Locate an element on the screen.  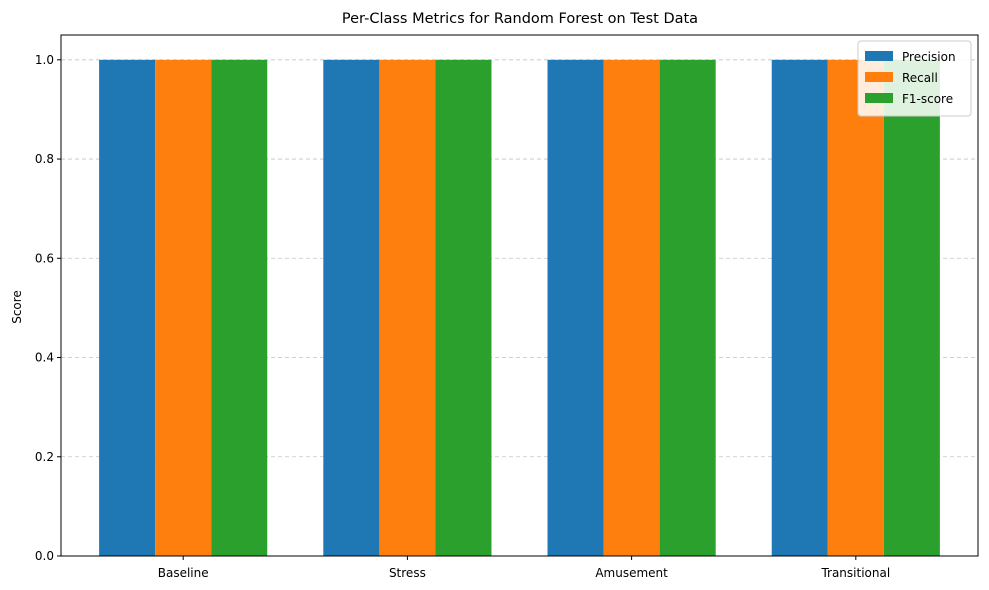
legend-label: Recall is located at coordinates (920, 78).